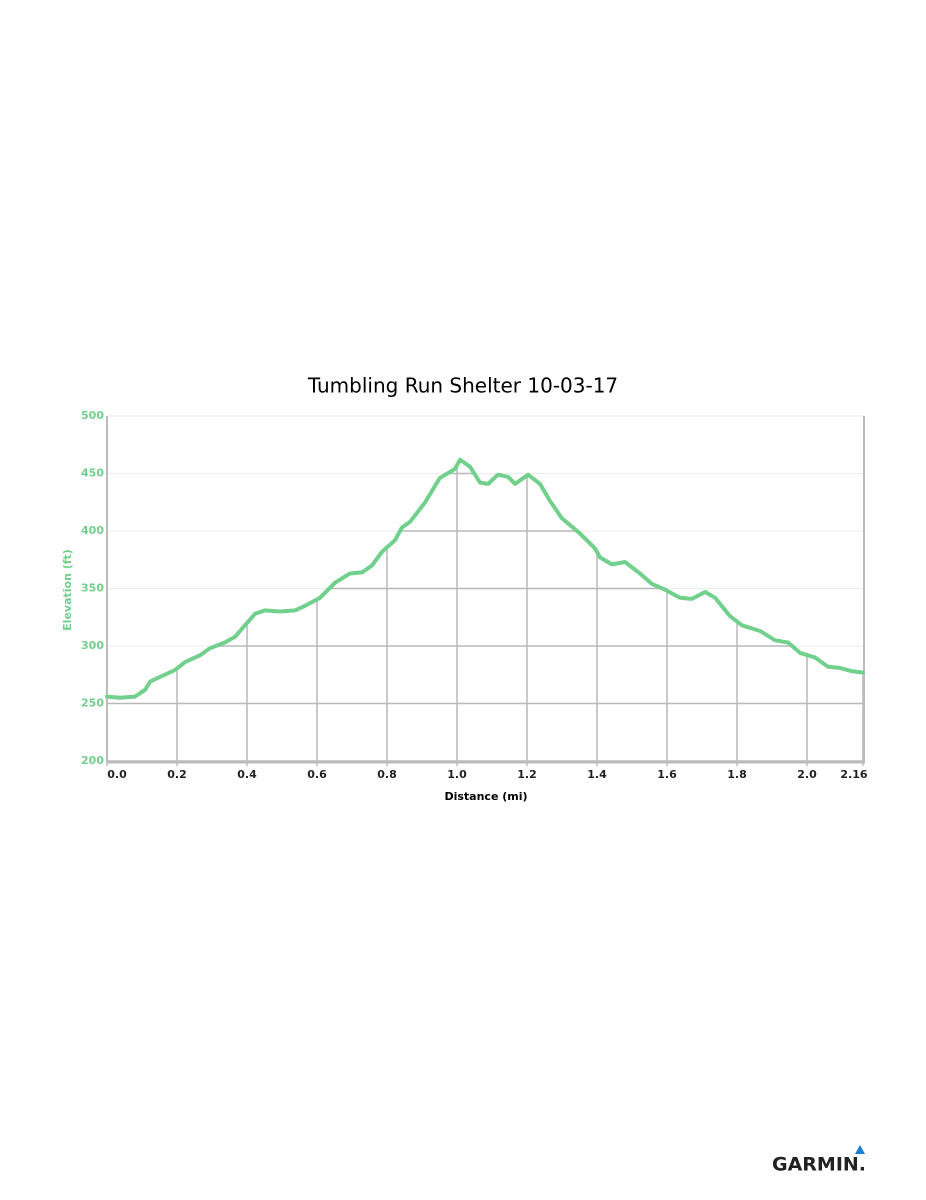 The image size is (926, 1200). I want to click on x-axis-label: Distance (mi), so click(485, 796).